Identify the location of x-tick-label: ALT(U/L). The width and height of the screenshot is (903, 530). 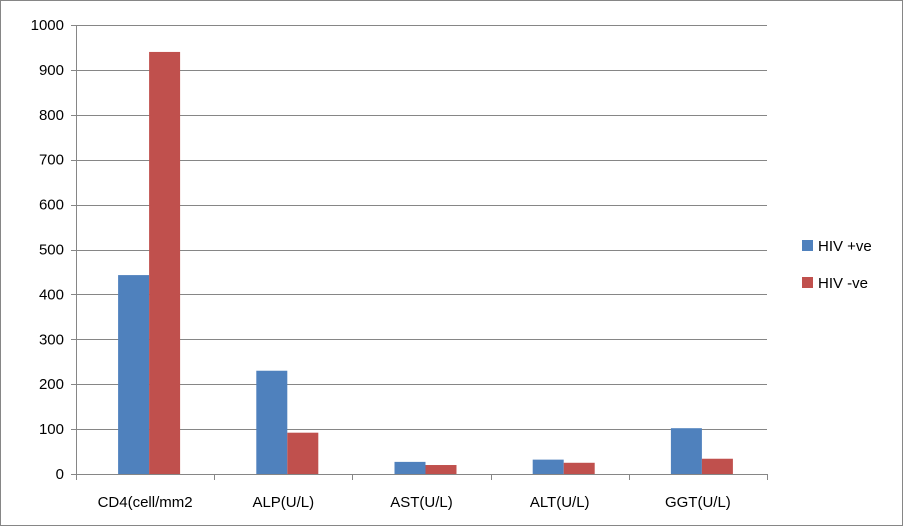
(560, 502).